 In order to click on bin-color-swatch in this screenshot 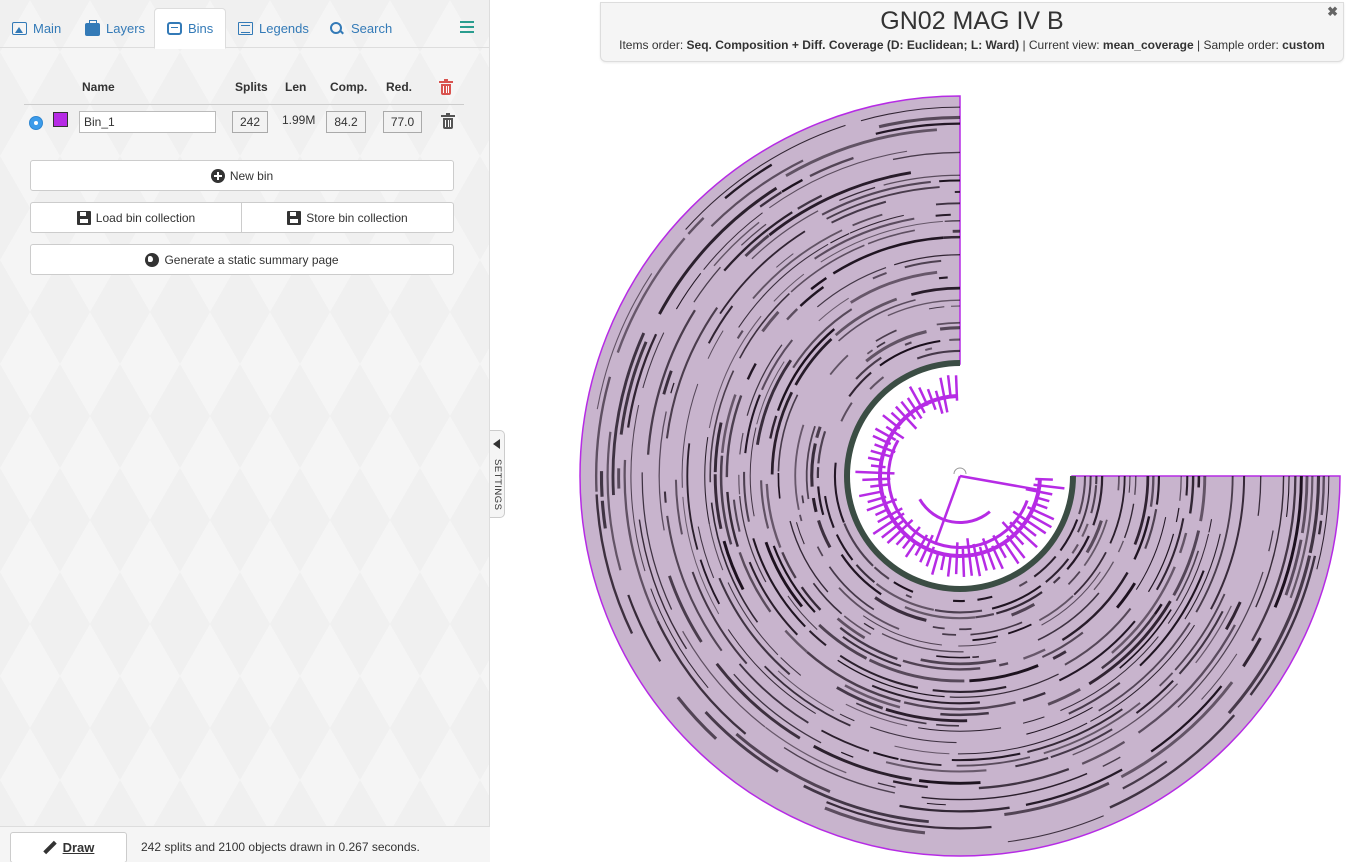, I will do `click(60, 119)`.